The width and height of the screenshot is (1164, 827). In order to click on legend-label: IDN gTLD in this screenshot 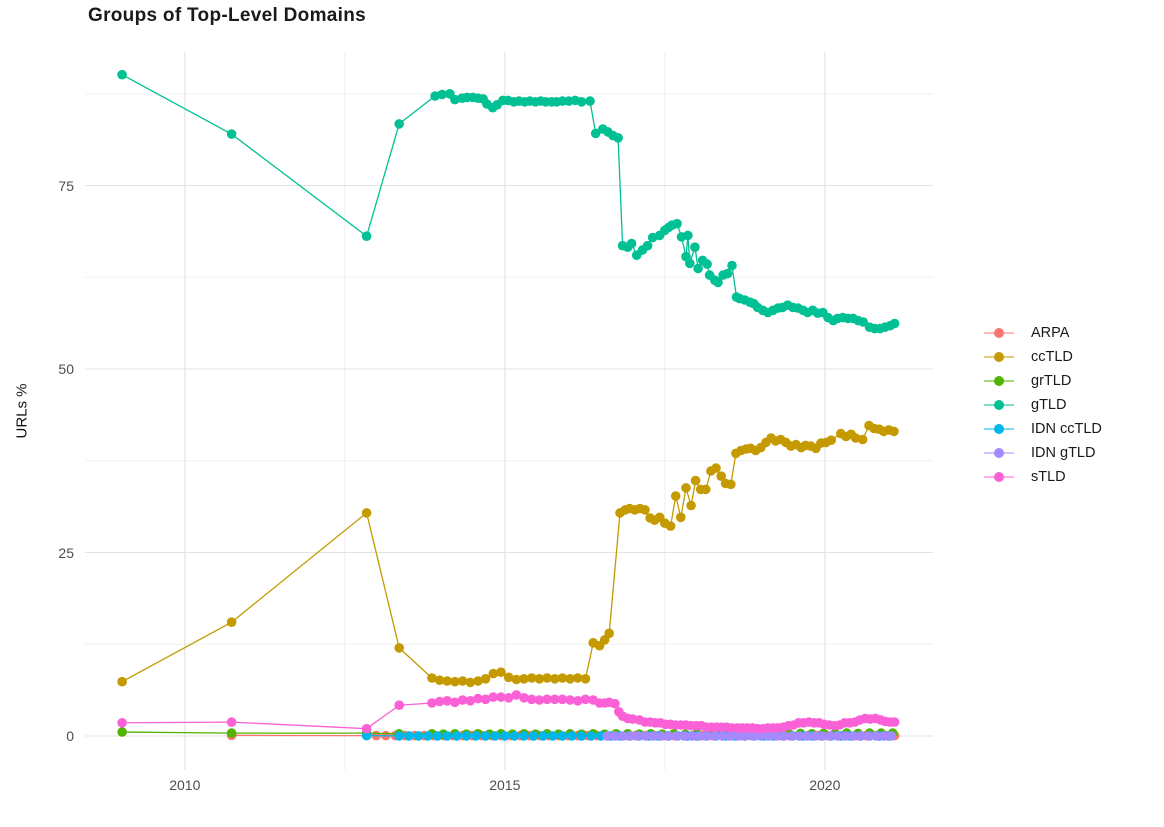, I will do `click(1063, 453)`.